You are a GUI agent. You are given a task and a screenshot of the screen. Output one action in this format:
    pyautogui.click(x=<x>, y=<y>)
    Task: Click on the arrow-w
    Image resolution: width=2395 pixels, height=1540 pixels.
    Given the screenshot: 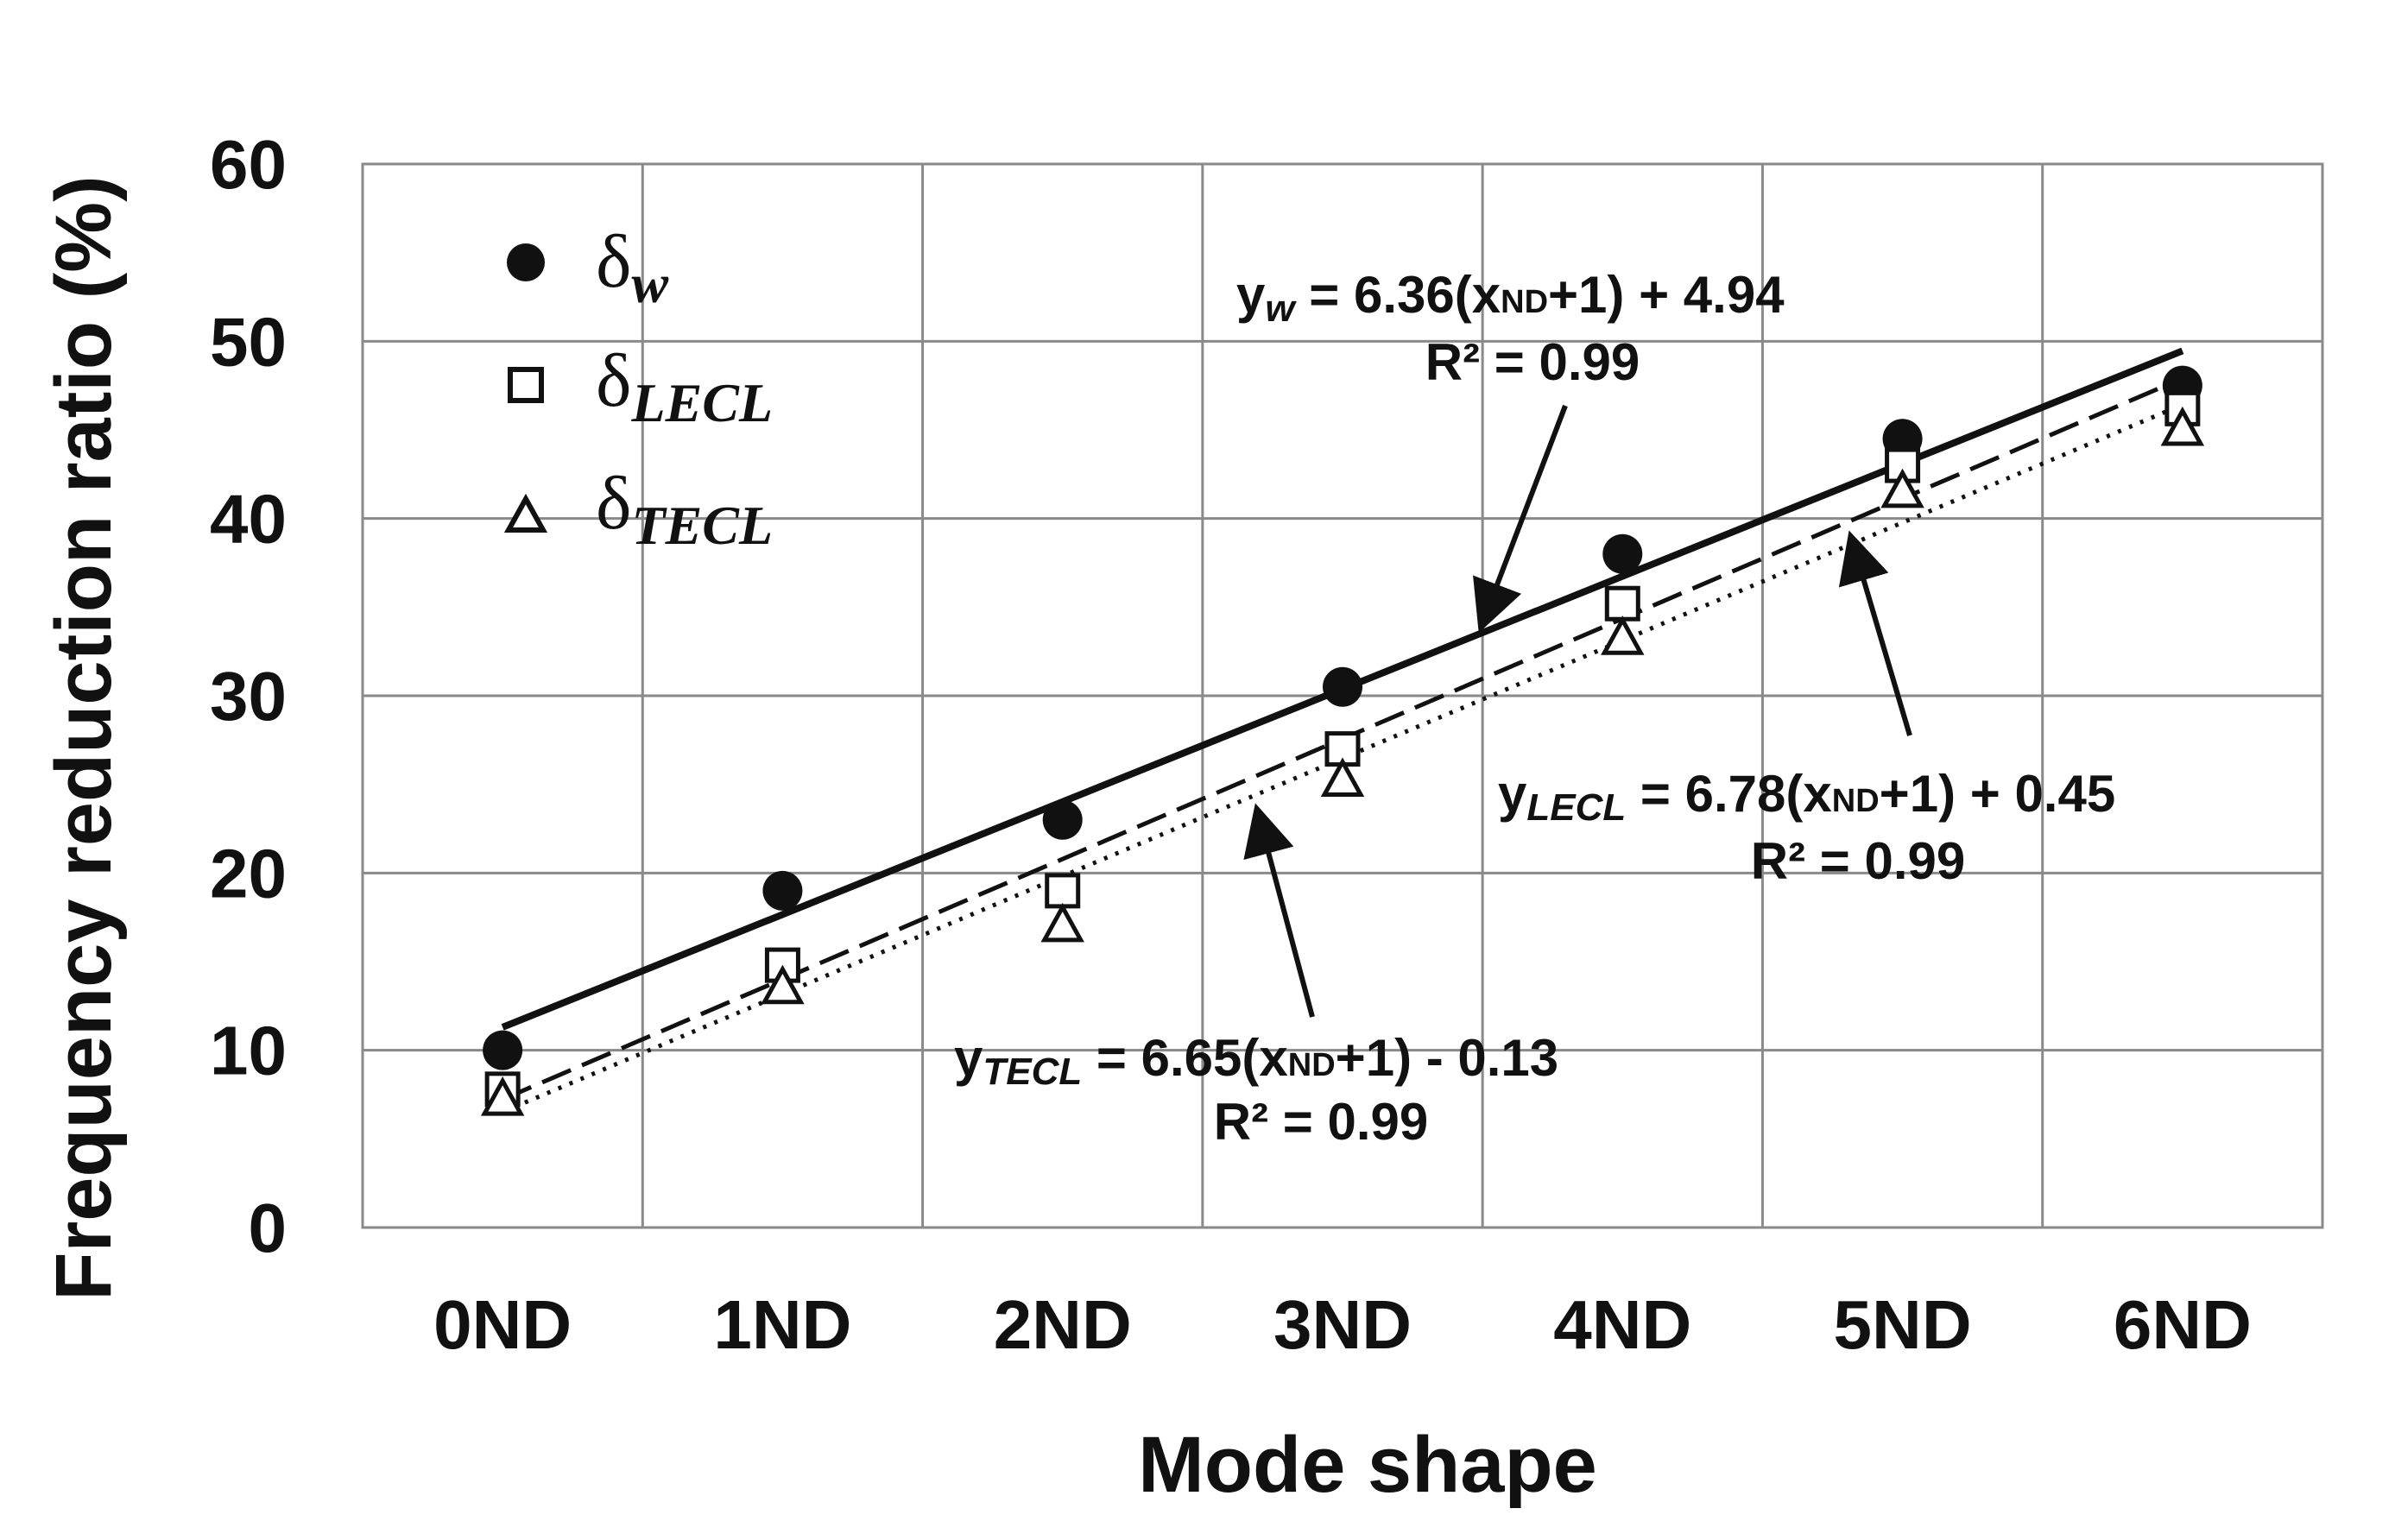 What is the action you would take?
    pyautogui.click(x=1520, y=519)
    